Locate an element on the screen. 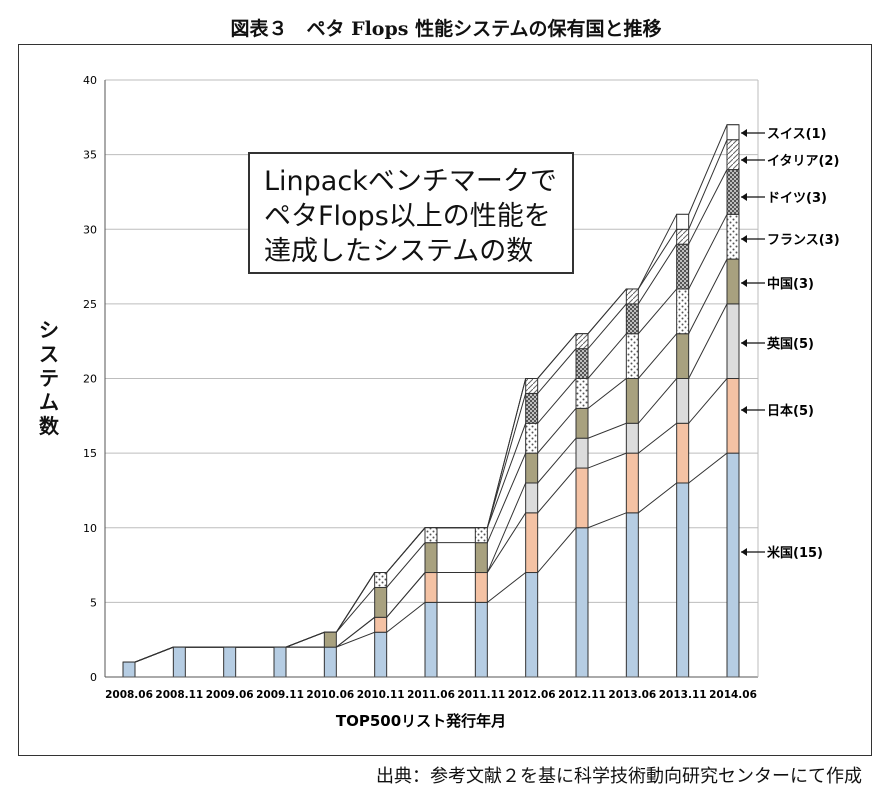 This screenshot has width=892, height=792. figure-title: 図表３ ペタ Flops 性能システムの保有国と推移 is located at coordinates (446, 29).